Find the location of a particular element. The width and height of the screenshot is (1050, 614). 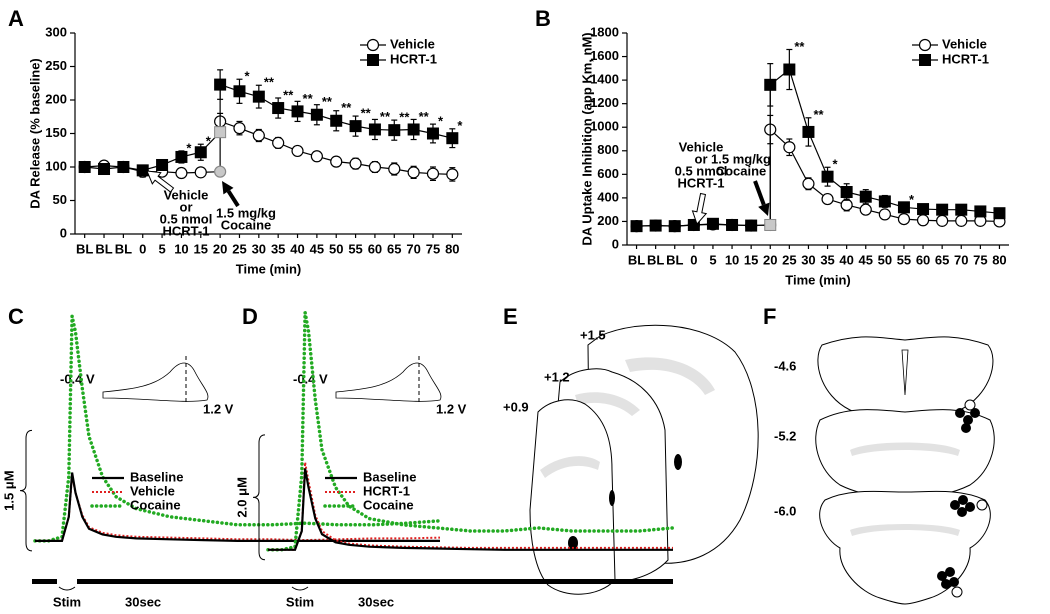

y-tick-label: 0 is located at coordinates (63, 232).